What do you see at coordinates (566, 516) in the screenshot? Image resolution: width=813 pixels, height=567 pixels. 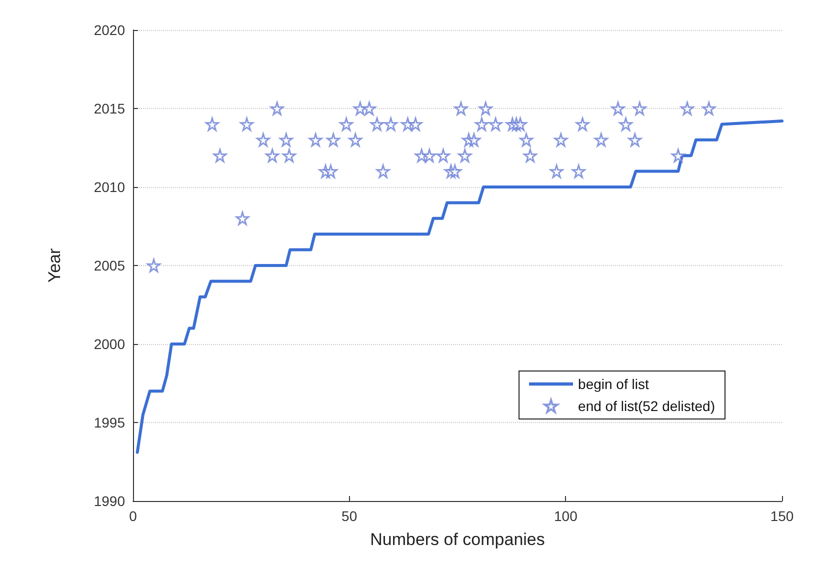 I see `x-tick-label: 100` at bounding box center [566, 516].